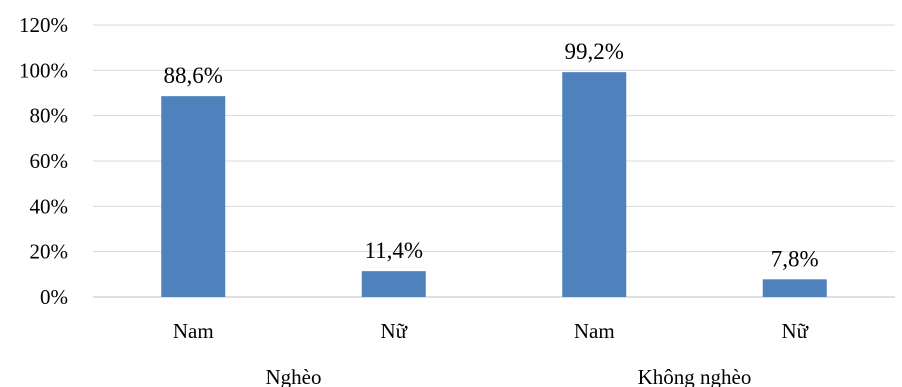 This screenshot has width=902, height=387. Describe the element at coordinates (193, 75) in the screenshot. I see `data-label: 88,6%` at that location.